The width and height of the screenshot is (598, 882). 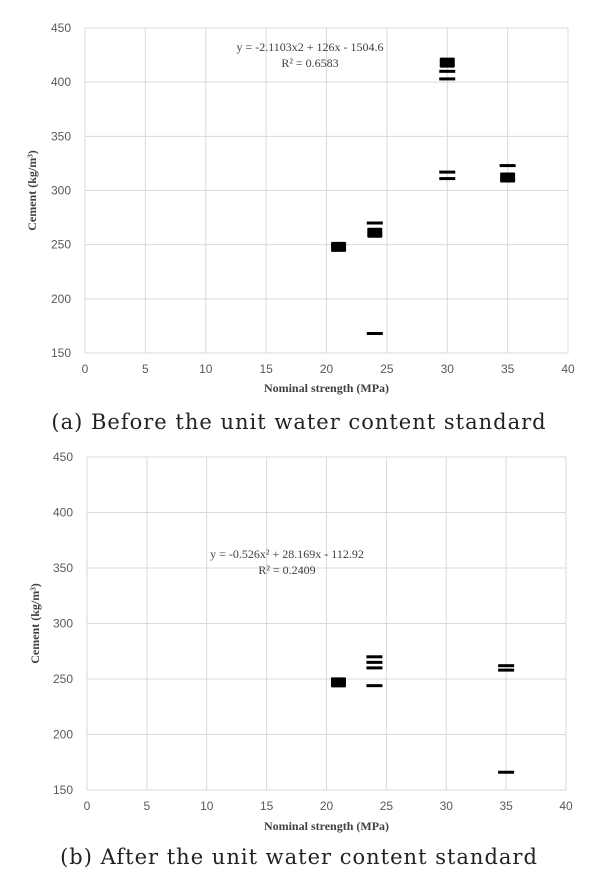 What do you see at coordinates (287, 554) in the screenshot?
I see `trendline-equation: y = -0.526x² + 28.169x - 112.92` at bounding box center [287, 554].